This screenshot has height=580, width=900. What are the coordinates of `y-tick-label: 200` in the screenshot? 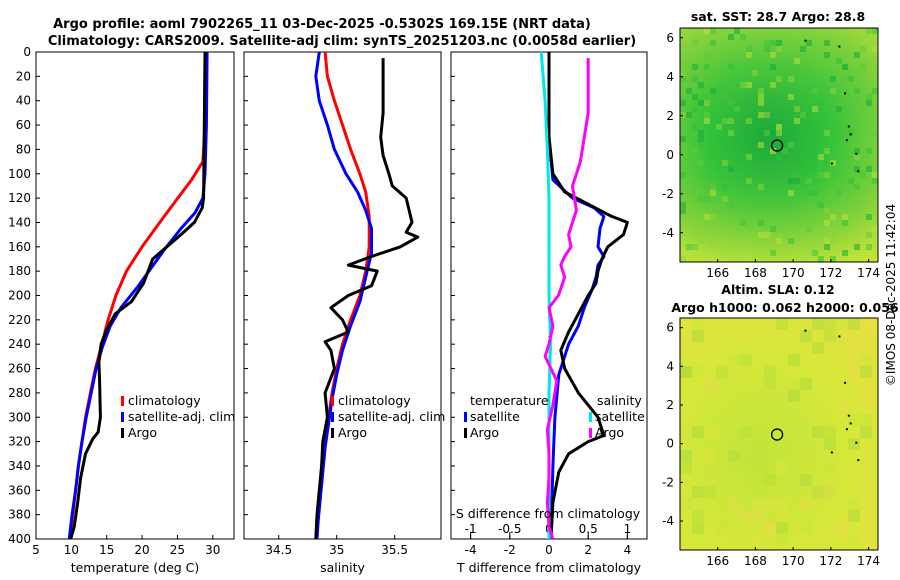 It's located at (19, 296).